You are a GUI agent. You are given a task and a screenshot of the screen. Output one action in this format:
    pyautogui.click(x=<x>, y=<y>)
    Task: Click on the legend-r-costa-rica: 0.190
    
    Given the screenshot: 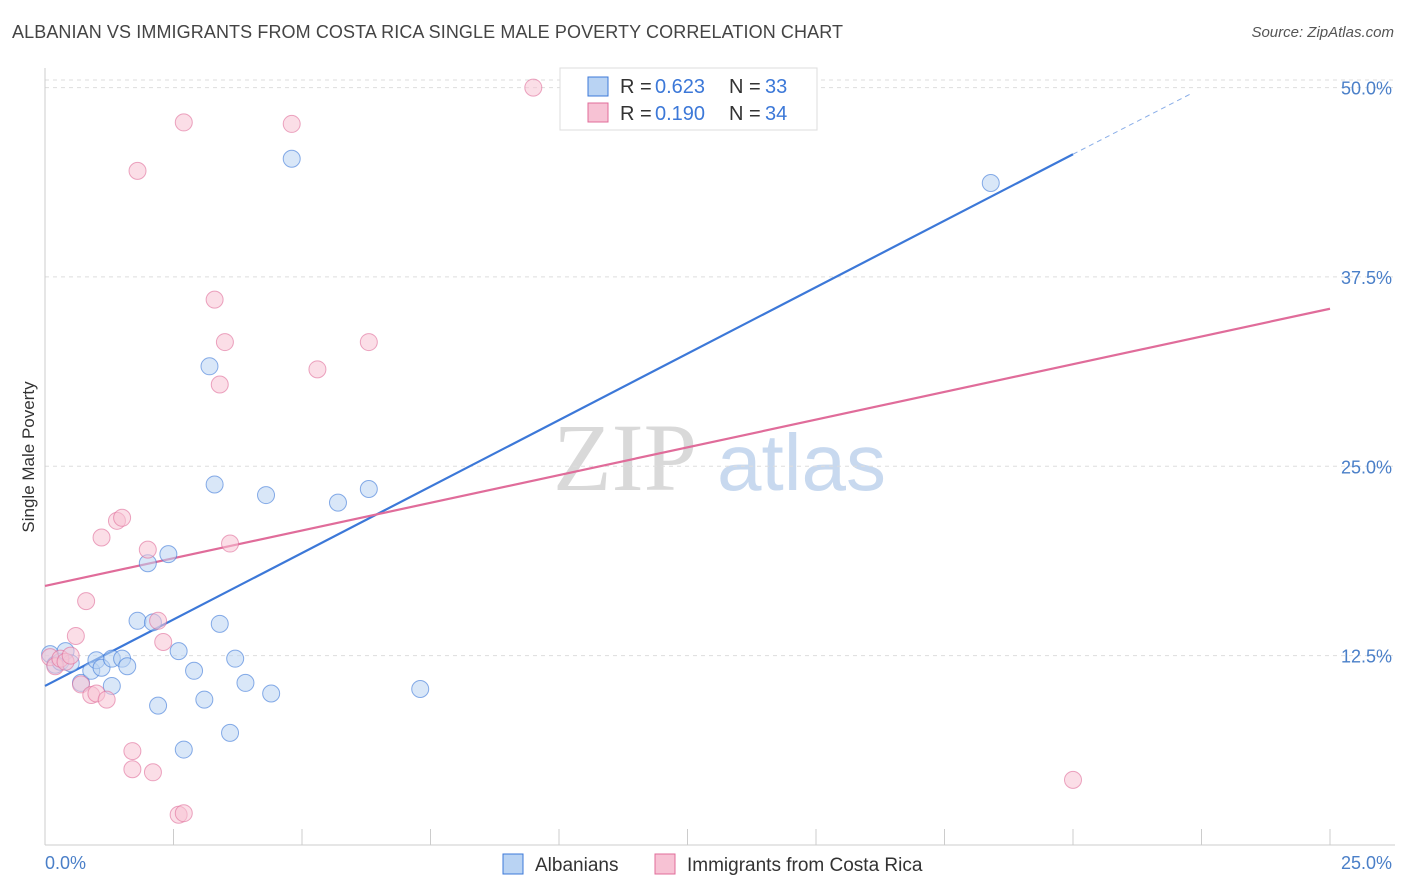 What is the action you would take?
    pyautogui.click(x=680, y=114)
    